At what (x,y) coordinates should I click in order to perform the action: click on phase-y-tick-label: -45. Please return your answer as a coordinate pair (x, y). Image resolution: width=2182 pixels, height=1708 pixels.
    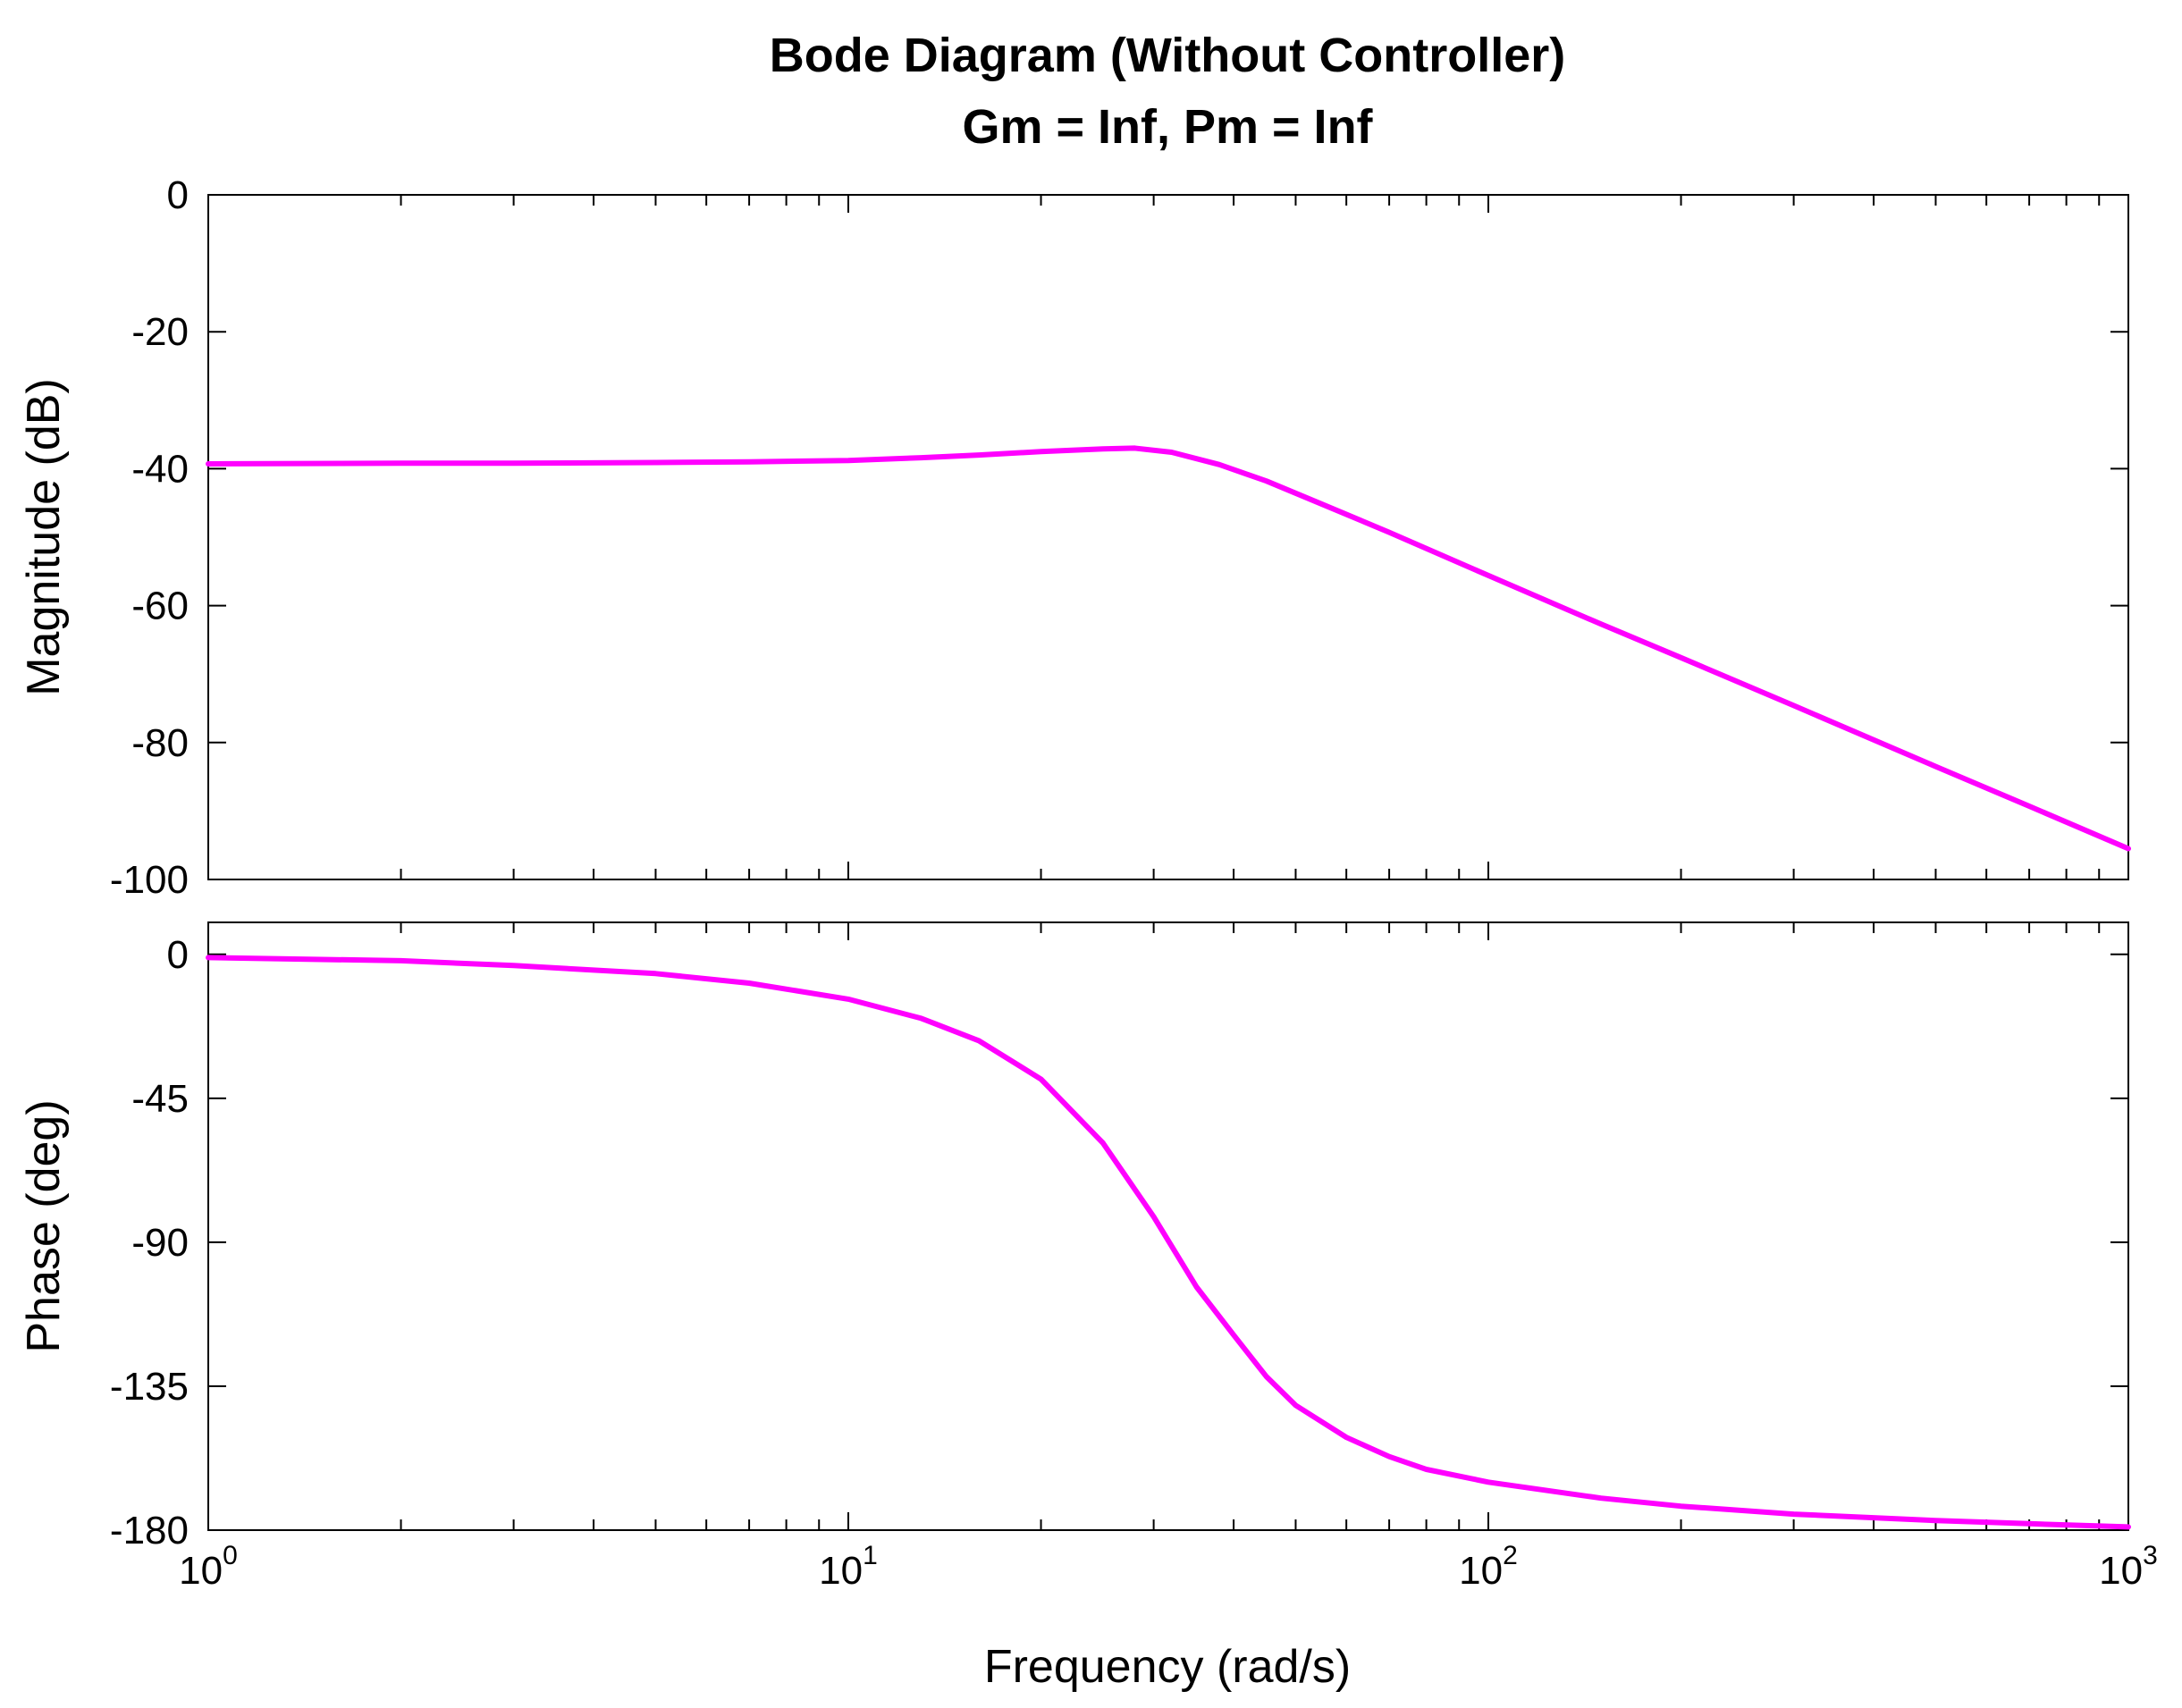
    Looking at the image, I should click on (160, 1099).